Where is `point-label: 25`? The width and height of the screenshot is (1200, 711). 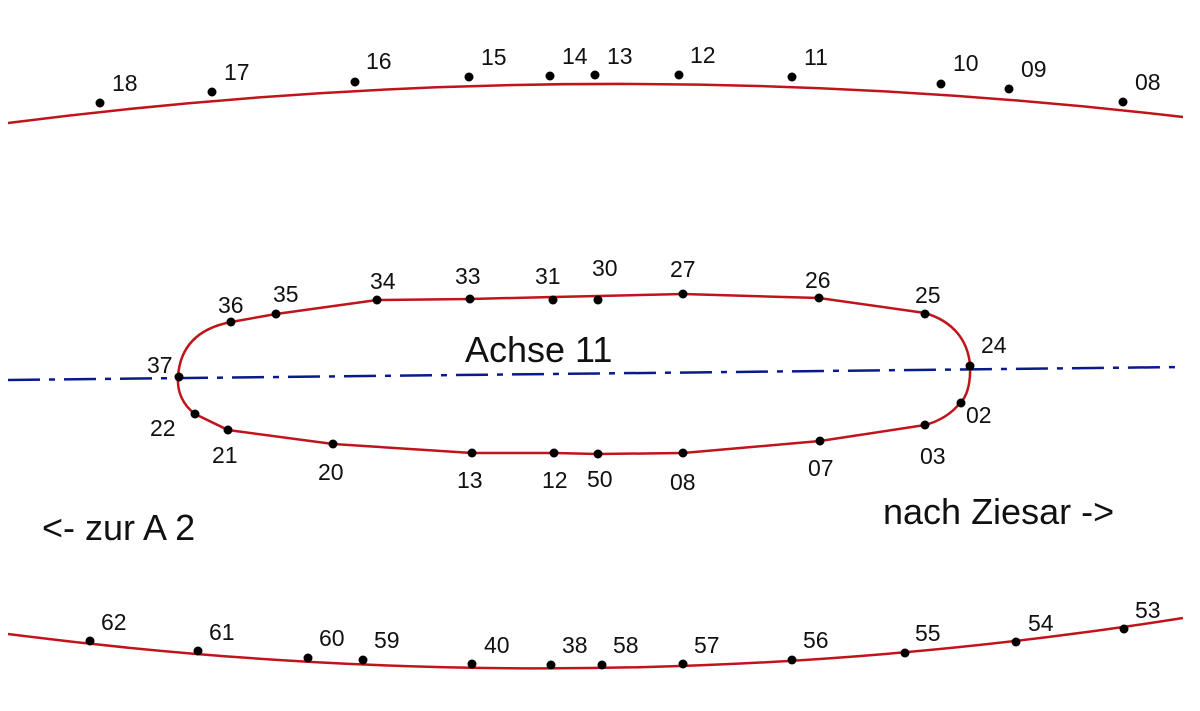
point-label: 25 is located at coordinates (928, 295).